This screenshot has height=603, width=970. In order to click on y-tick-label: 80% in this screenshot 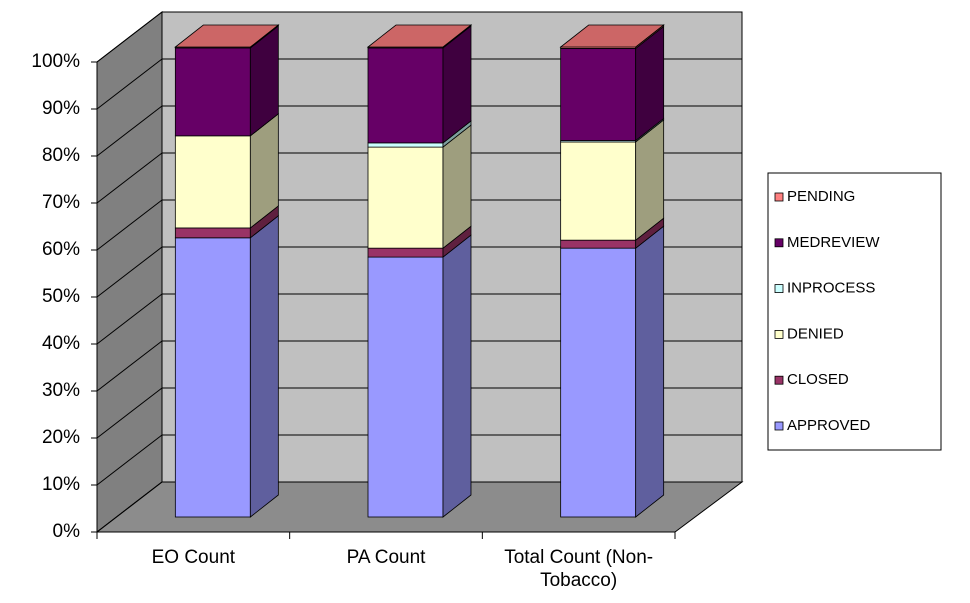, I will do `click(61, 155)`.